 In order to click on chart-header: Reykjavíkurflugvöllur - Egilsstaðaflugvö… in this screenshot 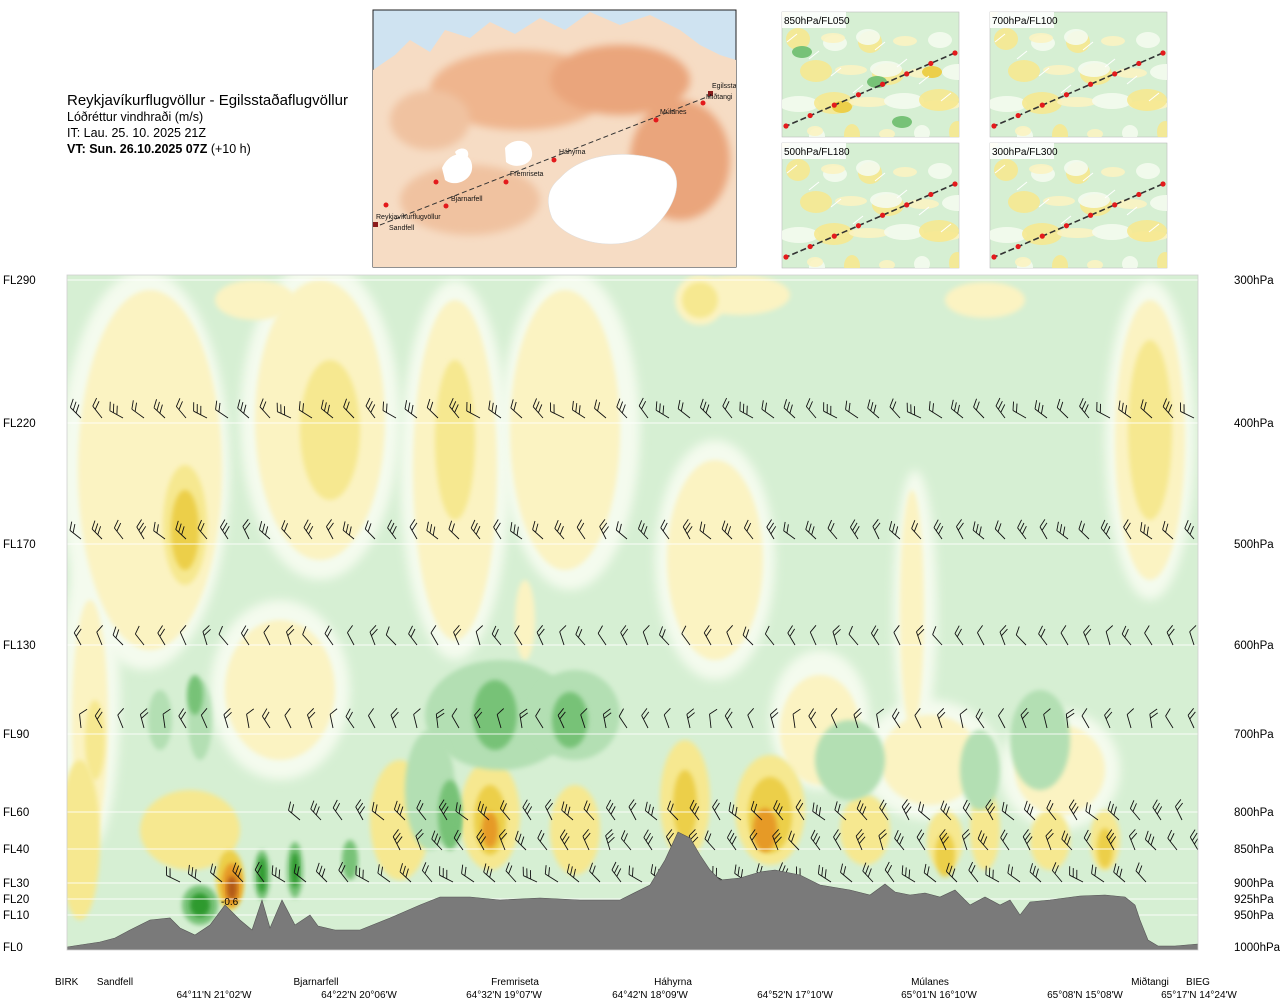, I will do `click(217, 124)`.